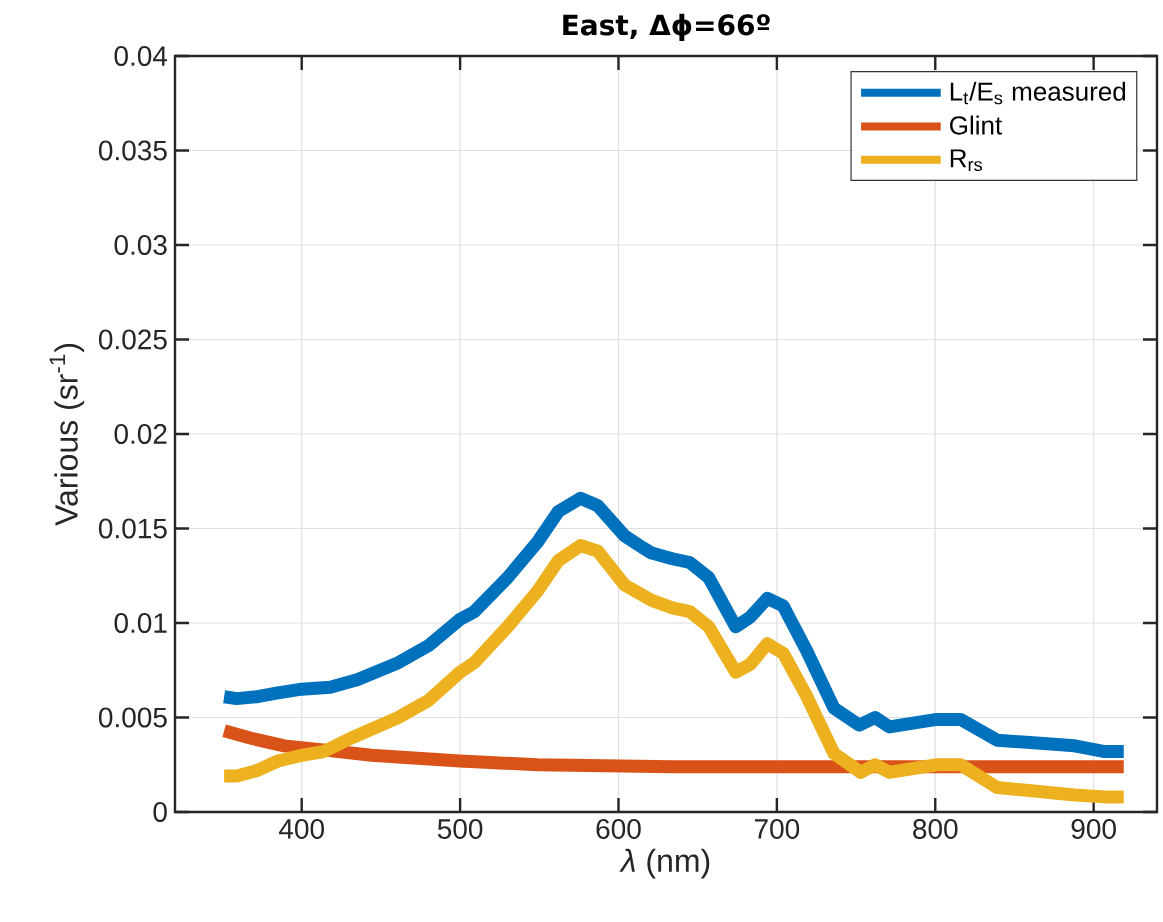 This screenshot has width=1163, height=922. Describe the element at coordinates (301, 829) in the screenshot. I see `x-tick-label: 400` at that location.